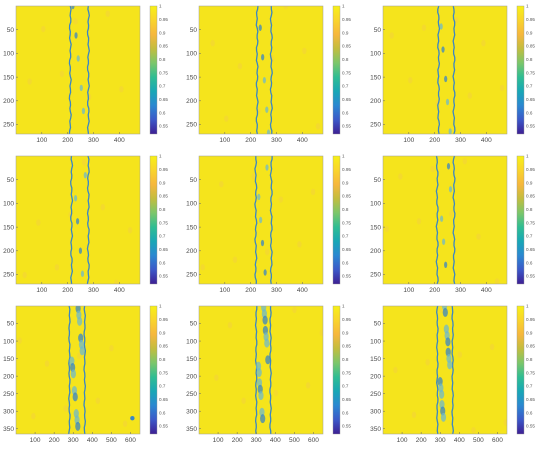 The height and width of the screenshot is (451, 550). I want to click on x-tick-label: 200, so click(67, 290).